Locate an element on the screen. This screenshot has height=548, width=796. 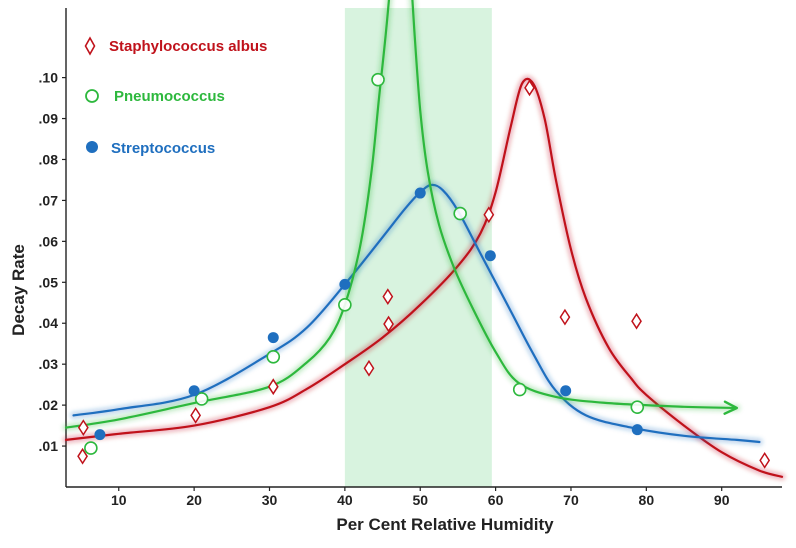
x-tick-label: 10 is located at coordinates (119, 500).